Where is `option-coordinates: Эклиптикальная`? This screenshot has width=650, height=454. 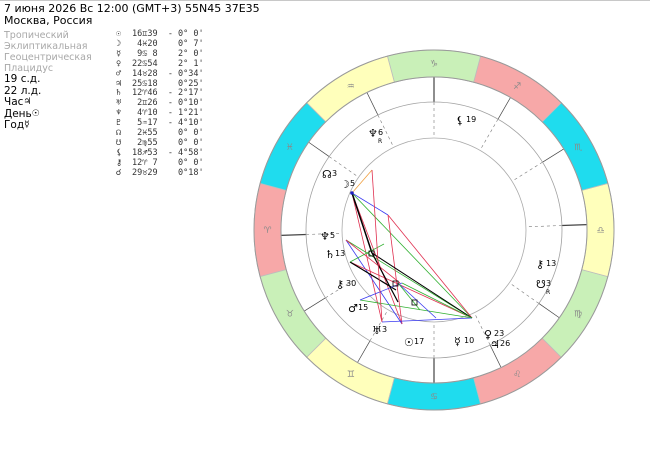 option-coordinates: Эклиптикальная is located at coordinates (46, 46).